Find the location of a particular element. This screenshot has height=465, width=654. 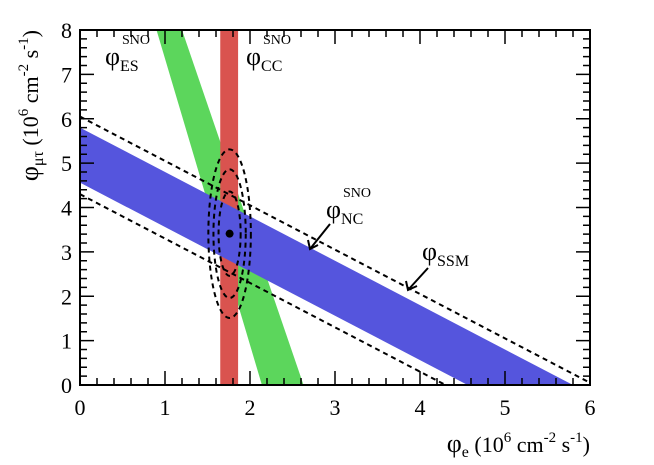

x-tick-labels: 0 1 2 3 4 5 6 is located at coordinates (335, 407).